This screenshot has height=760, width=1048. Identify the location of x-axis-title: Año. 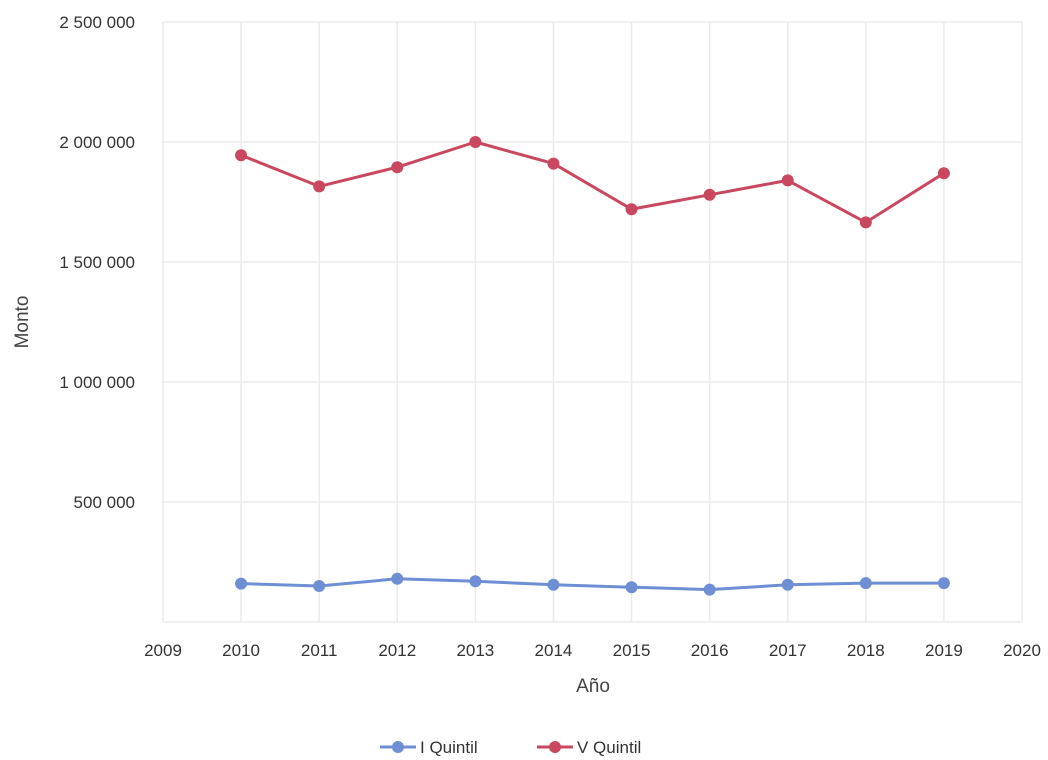
(593, 686).